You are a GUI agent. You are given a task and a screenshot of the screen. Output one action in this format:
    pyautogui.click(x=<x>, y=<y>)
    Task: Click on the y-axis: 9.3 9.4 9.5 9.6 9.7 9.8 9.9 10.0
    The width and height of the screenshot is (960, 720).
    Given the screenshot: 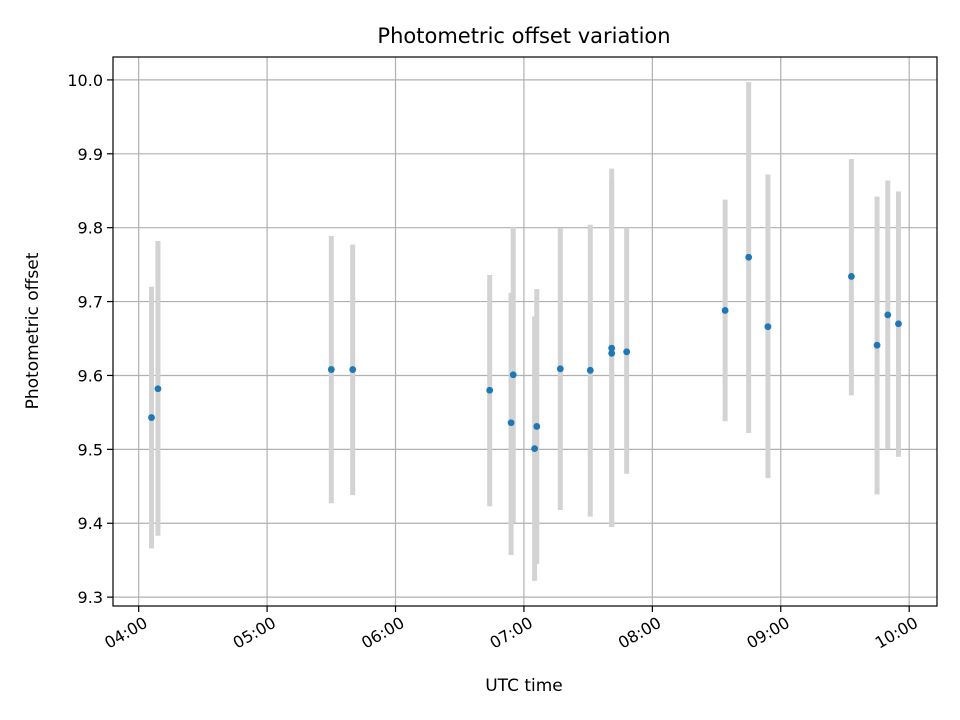 What is the action you would take?
    pyautogui.click(x=90, y=339)
    